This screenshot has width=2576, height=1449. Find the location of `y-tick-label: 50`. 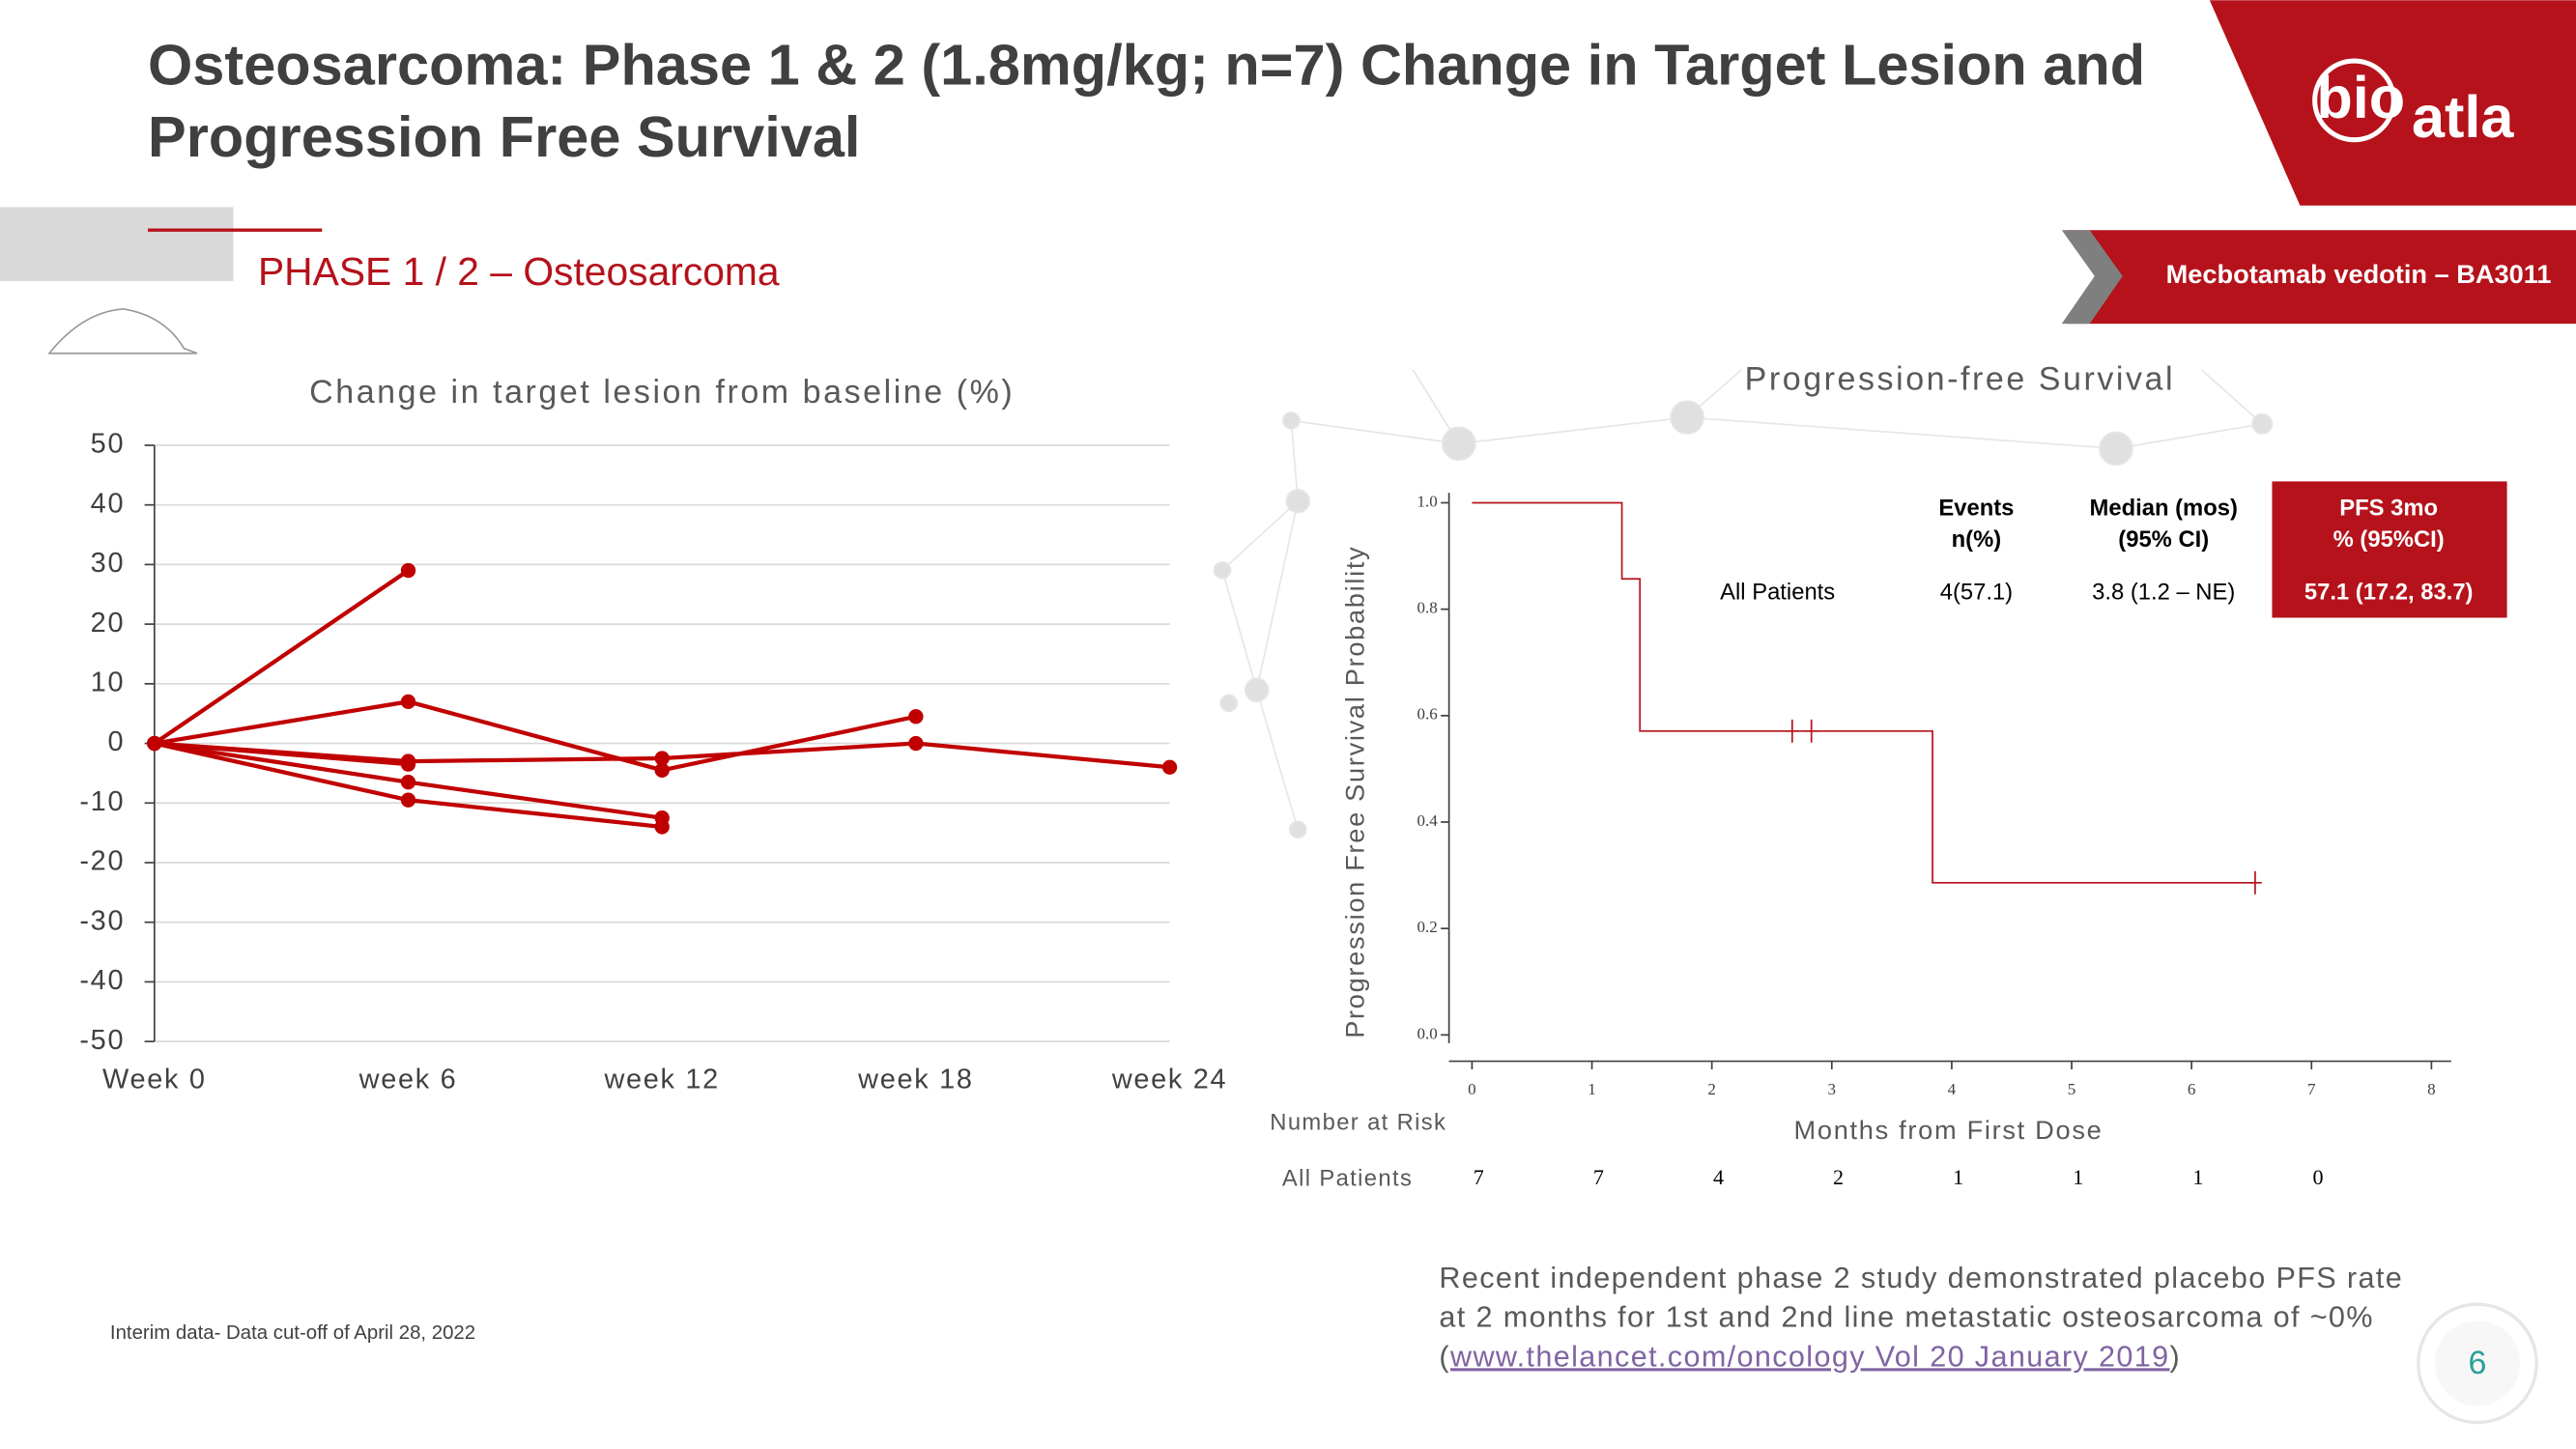

y-tick-label: 50 is located at coordinates (109, 444).